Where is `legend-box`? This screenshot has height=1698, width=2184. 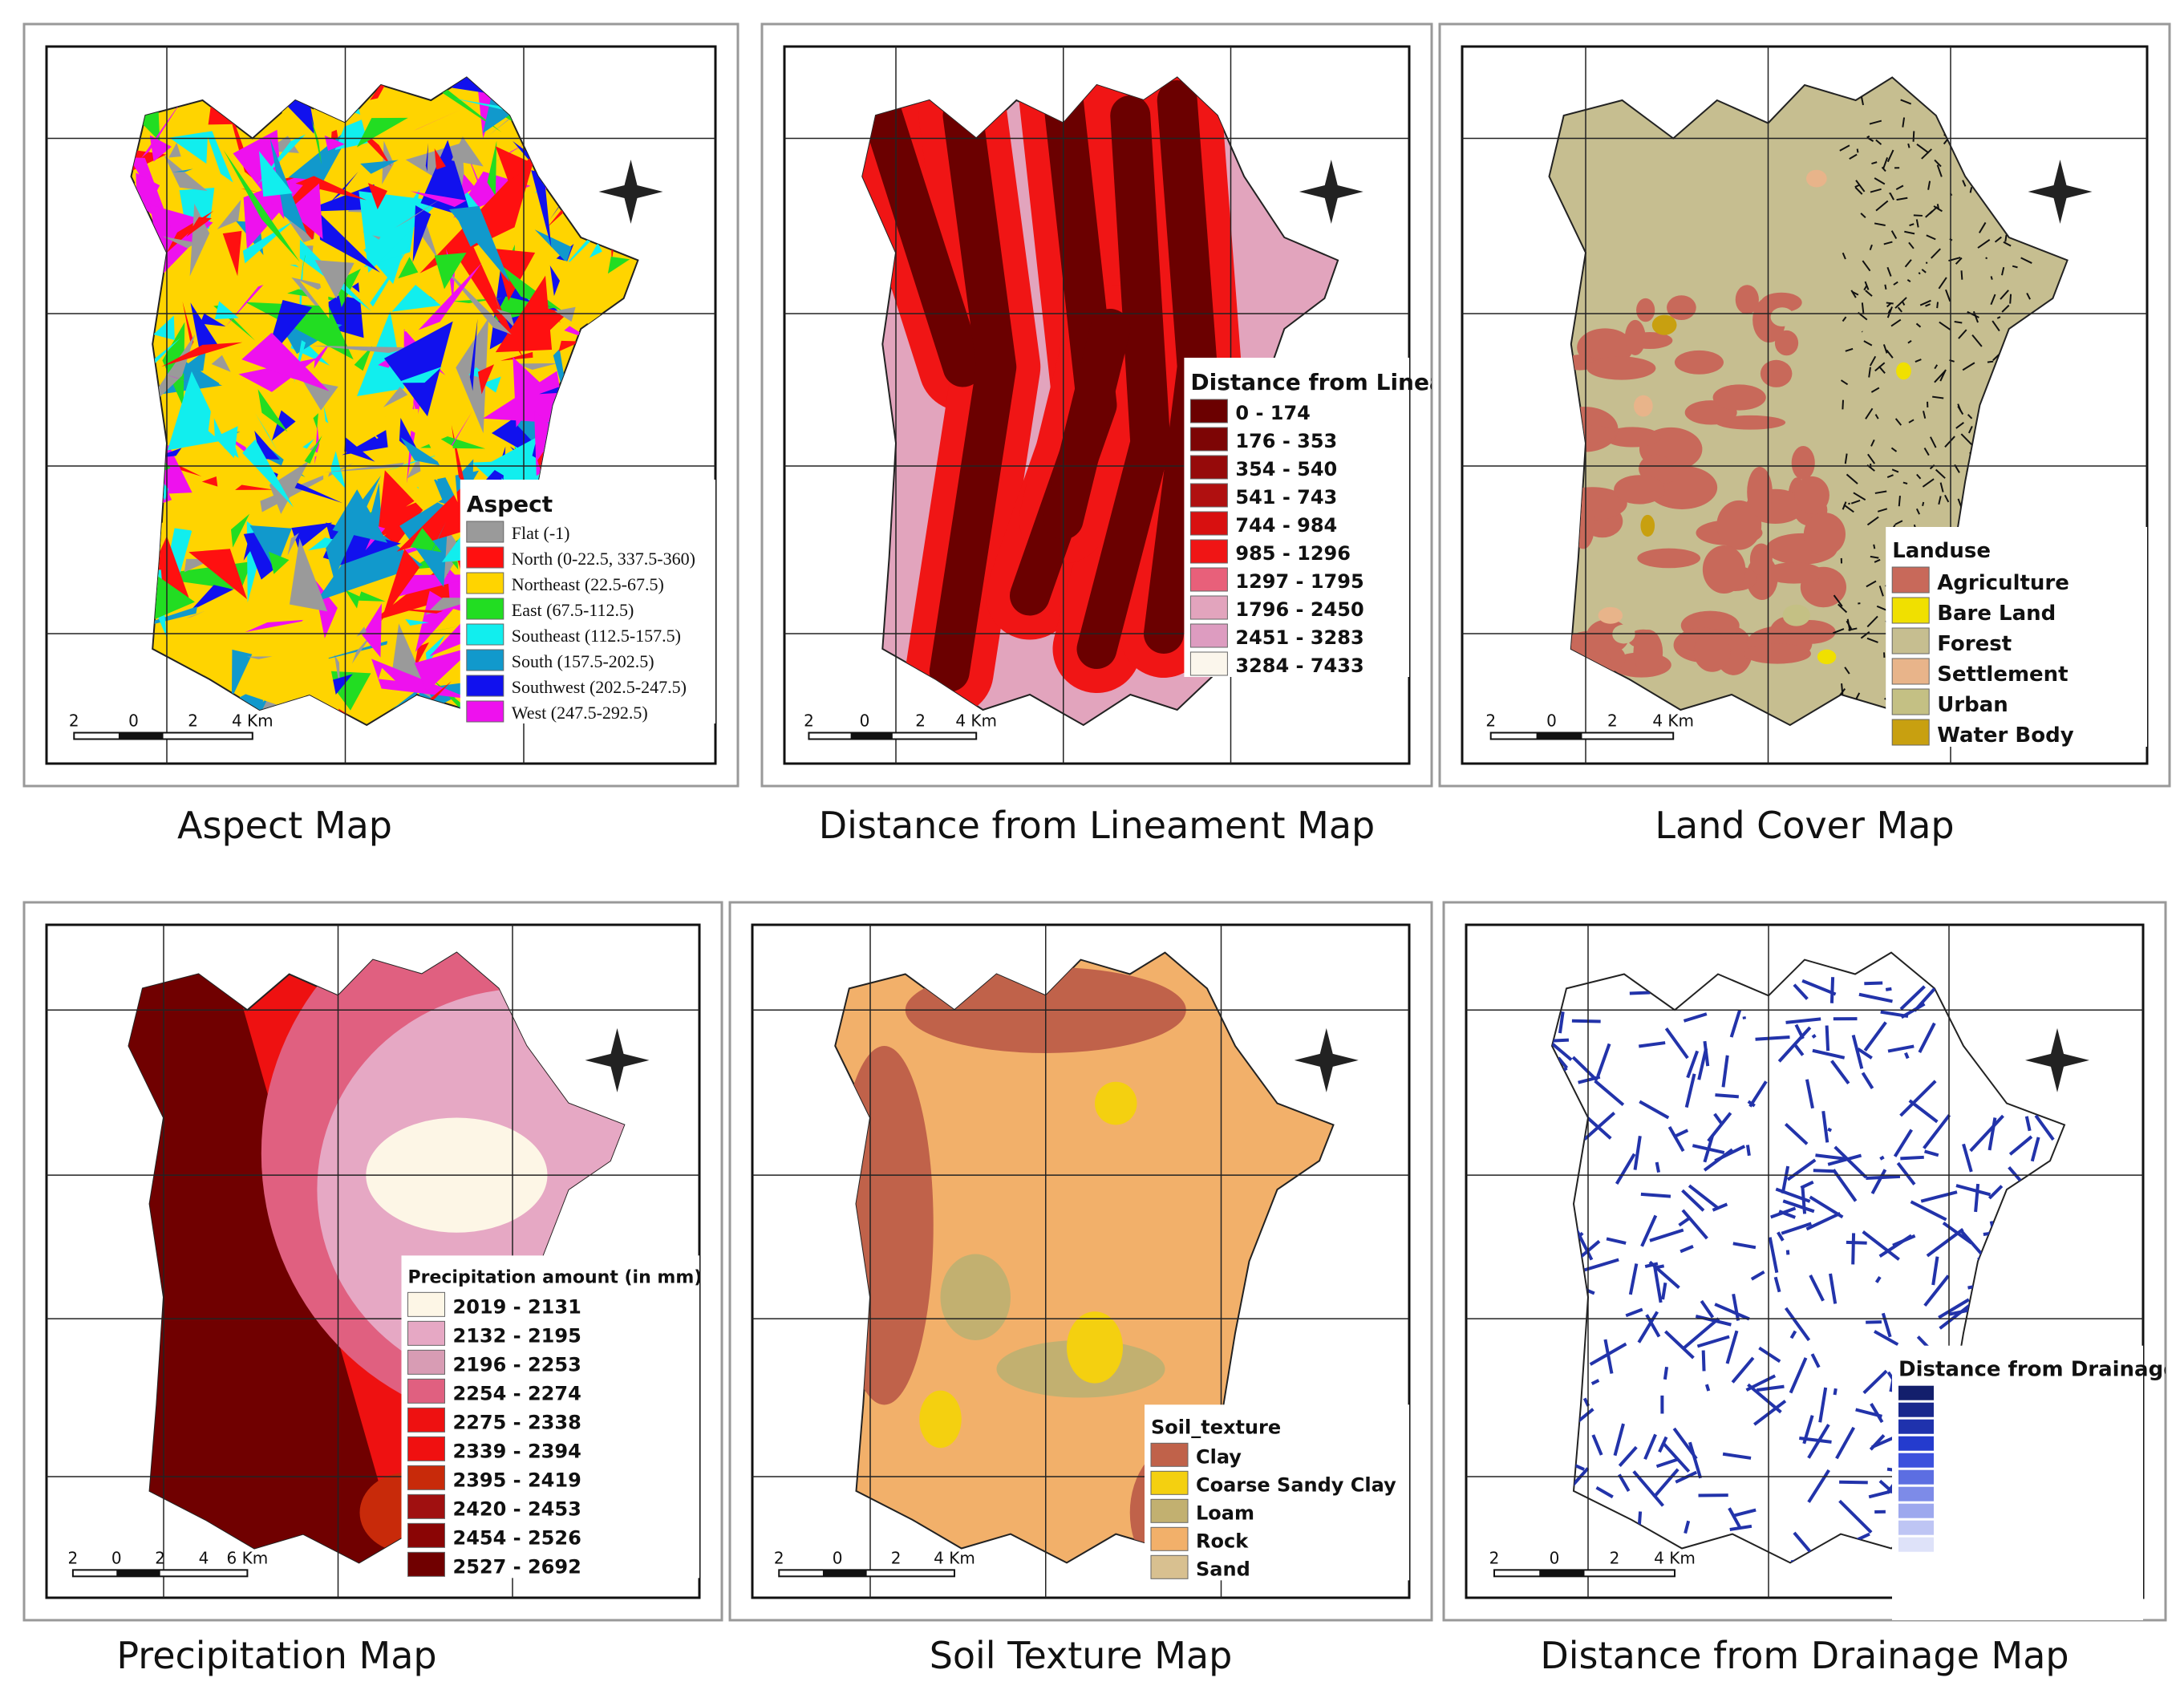 legend-box is located at coordinates (550, 1416).